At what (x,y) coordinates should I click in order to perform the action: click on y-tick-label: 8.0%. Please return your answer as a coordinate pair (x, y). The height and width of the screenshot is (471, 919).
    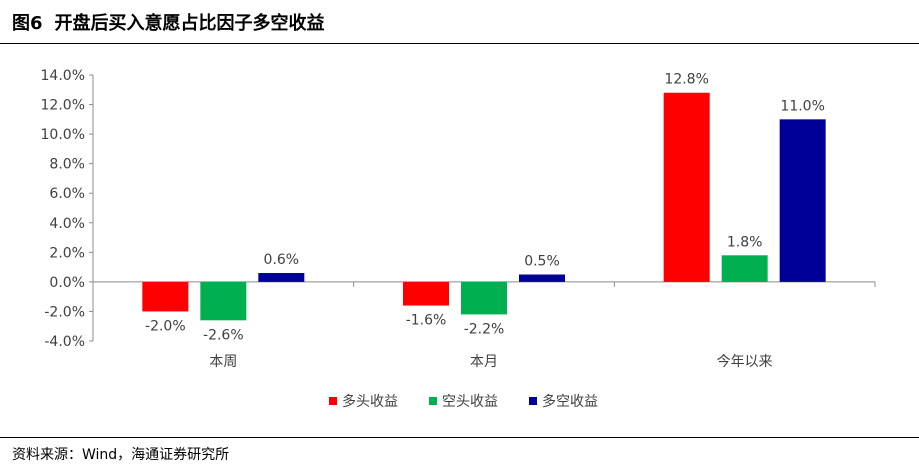
    Looking at the image, I should click on (67, 165).